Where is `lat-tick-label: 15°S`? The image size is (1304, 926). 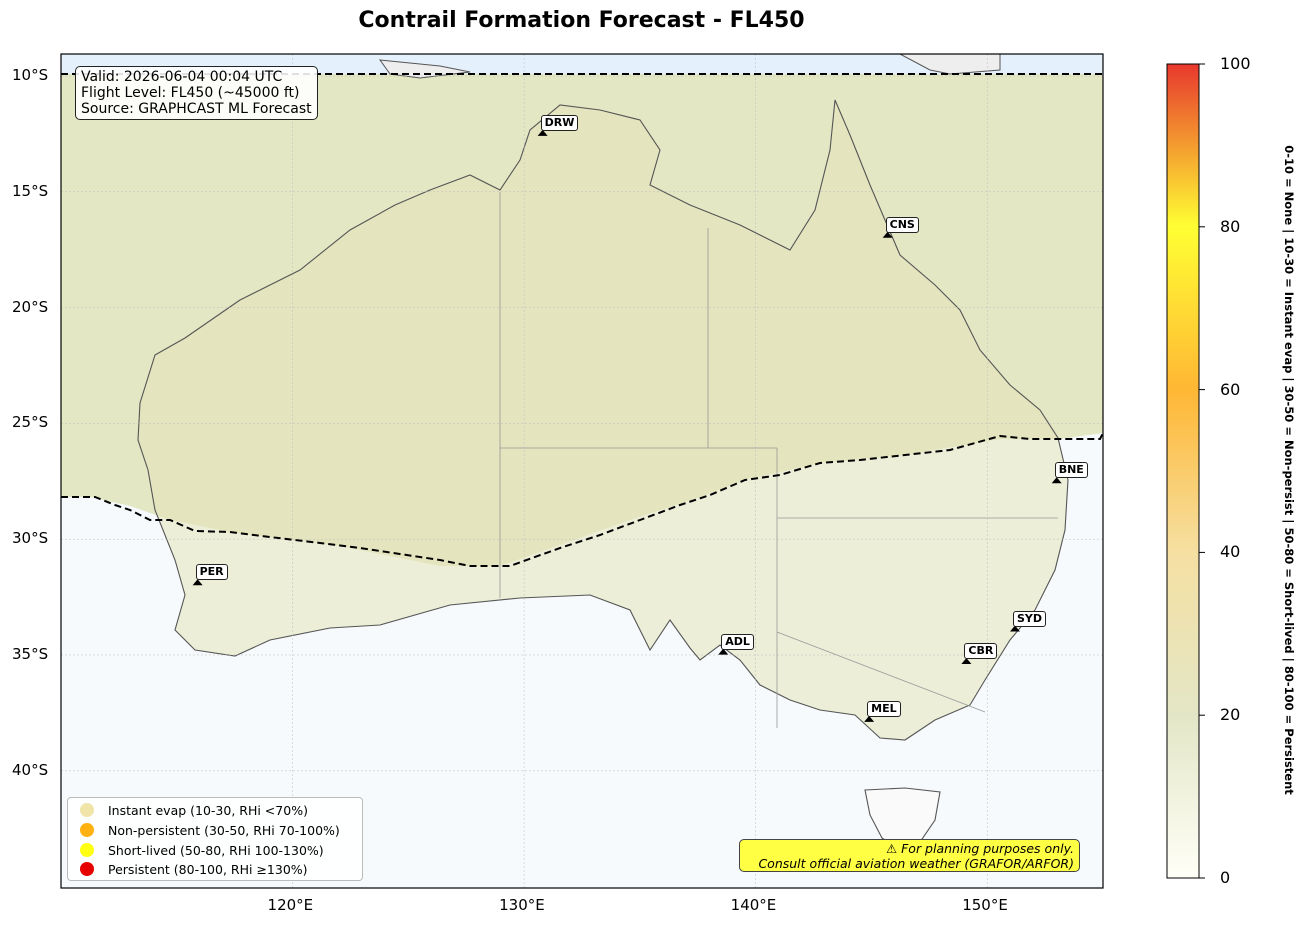 lat-tick-label: 15°S is located at coordinates (30, 190).